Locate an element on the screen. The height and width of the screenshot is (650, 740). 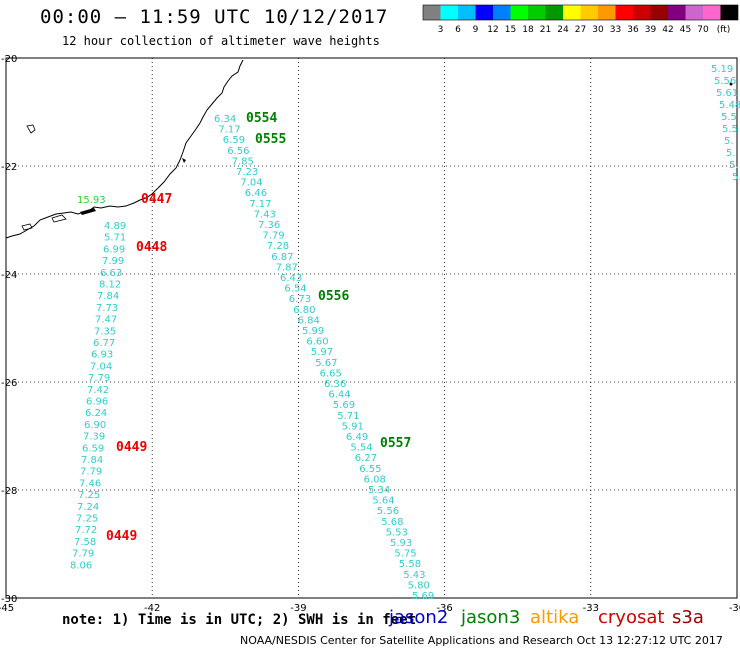
swh-value: 6.43 is located at coordinates (291, 278).